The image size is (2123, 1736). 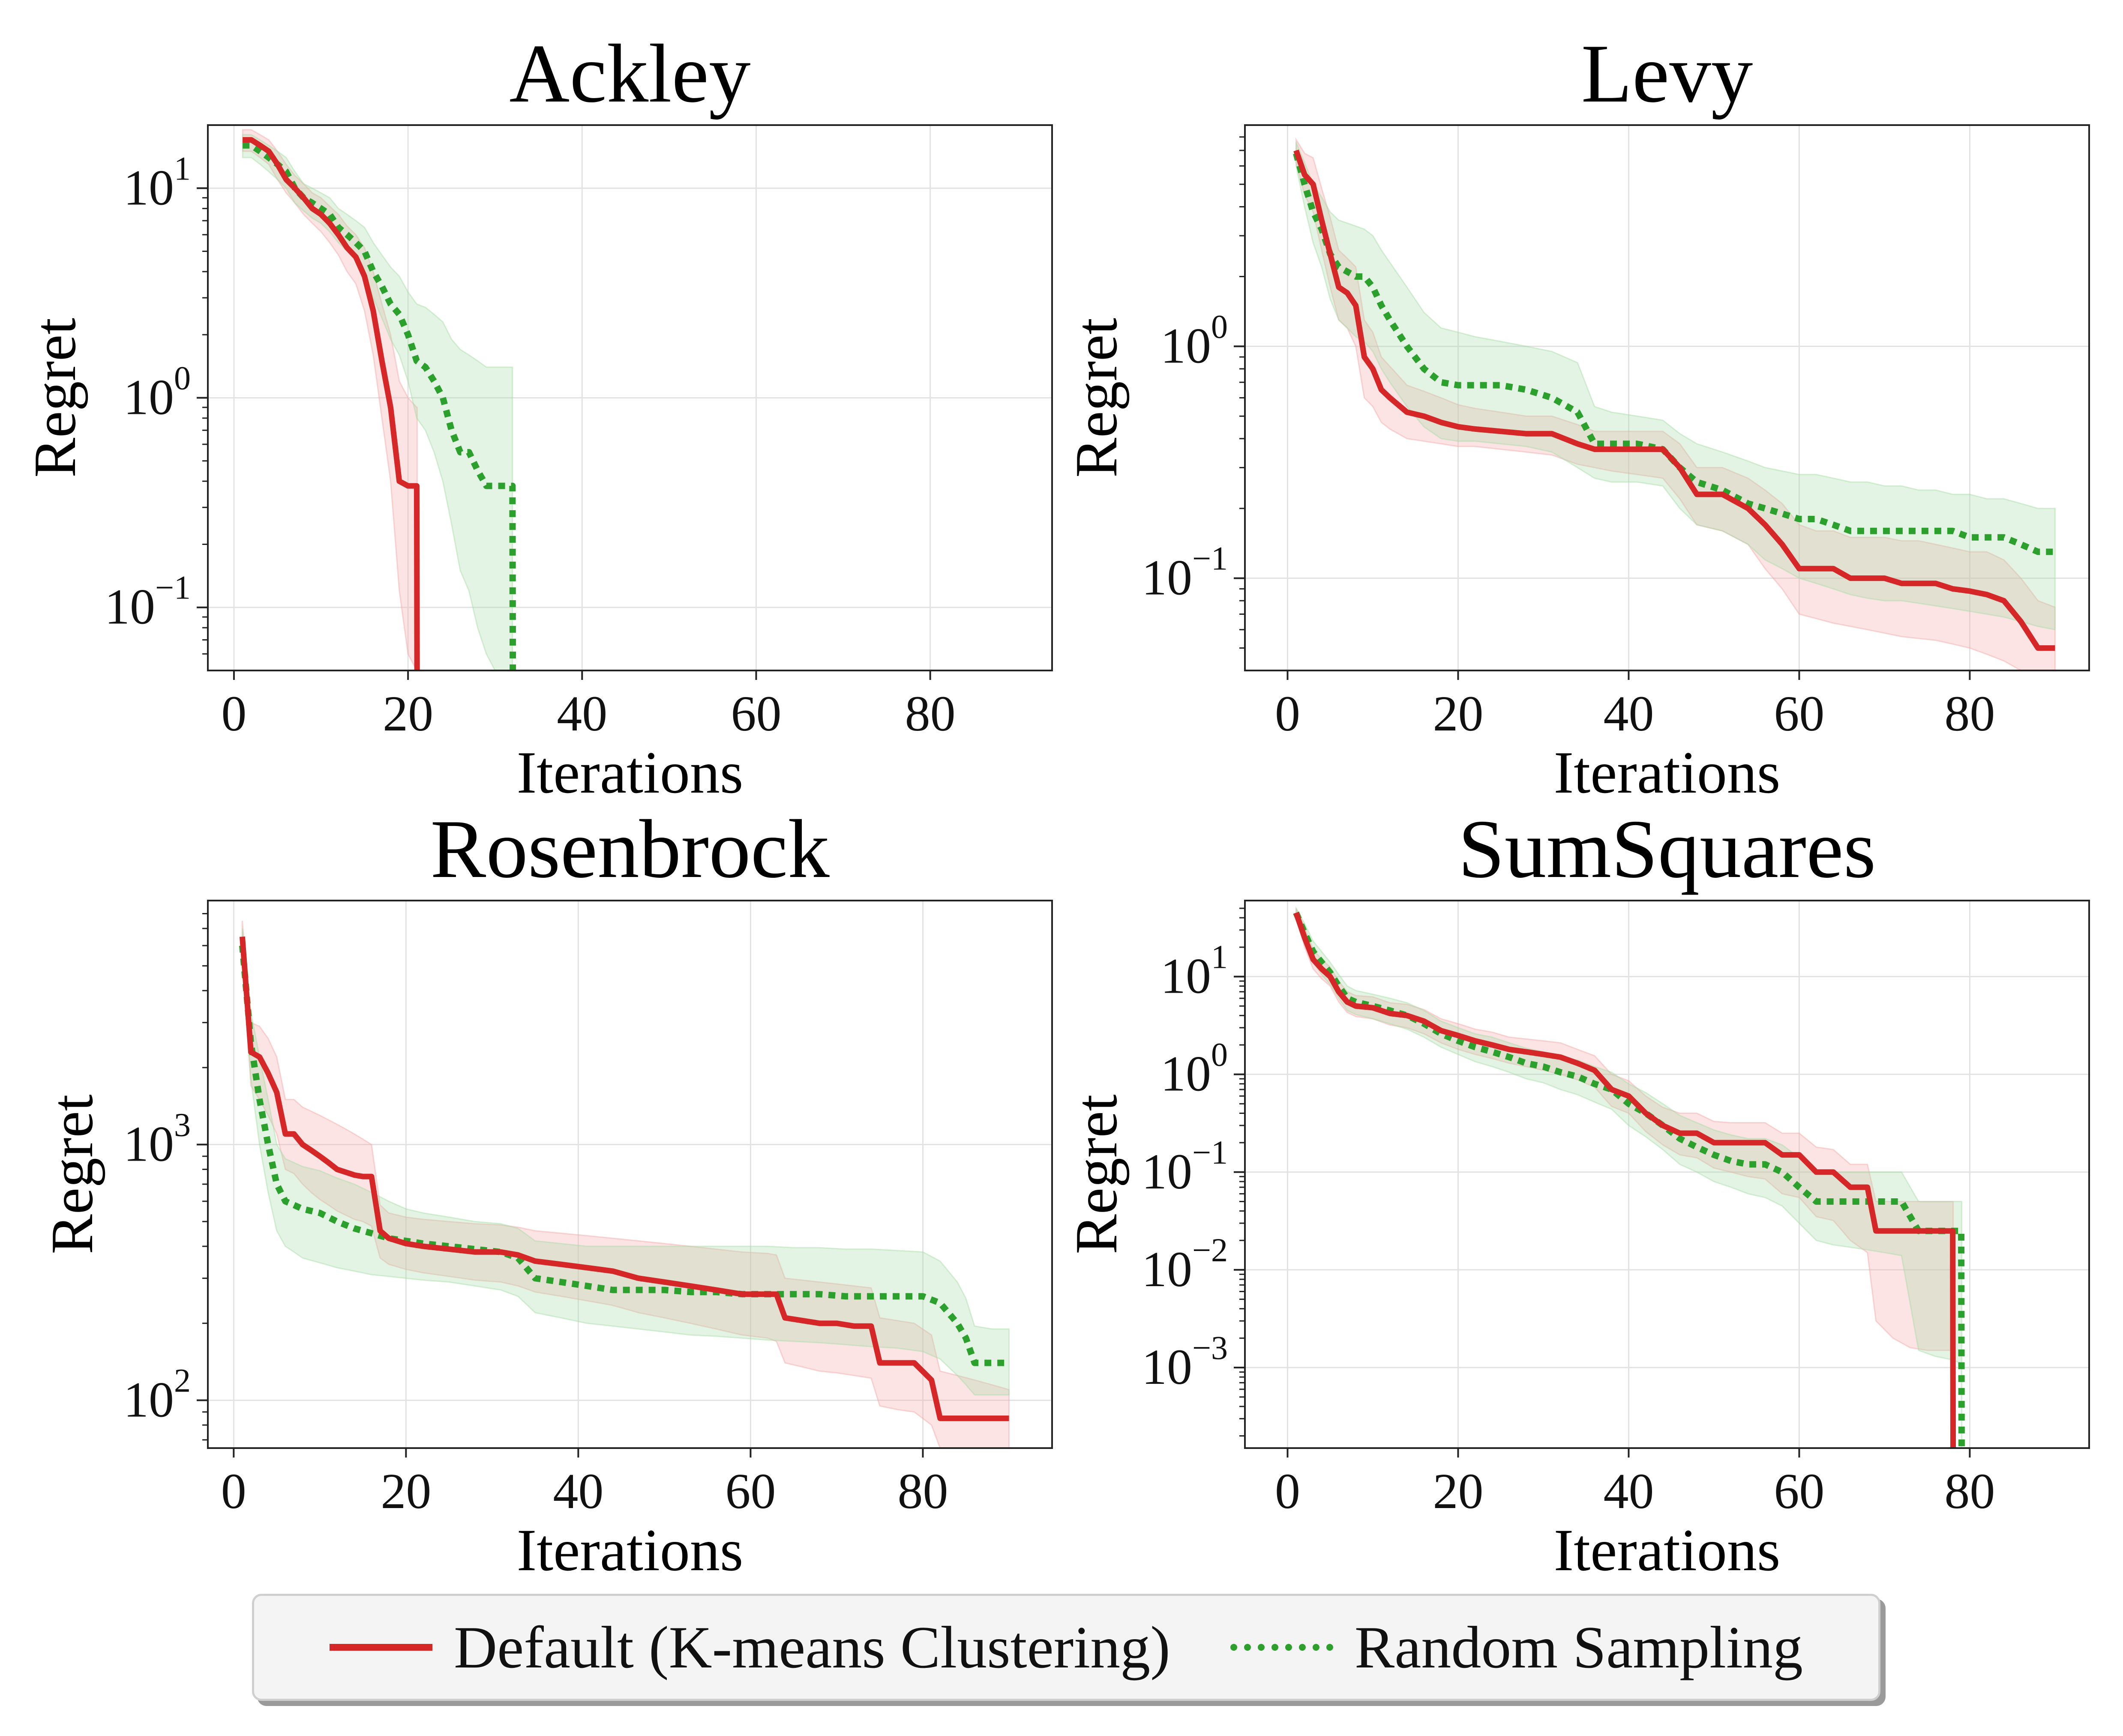 What do you see at coordinates (630, 73) in the screenshot?
I see `chart-title: Ackley` at bounding box center [630, 73].